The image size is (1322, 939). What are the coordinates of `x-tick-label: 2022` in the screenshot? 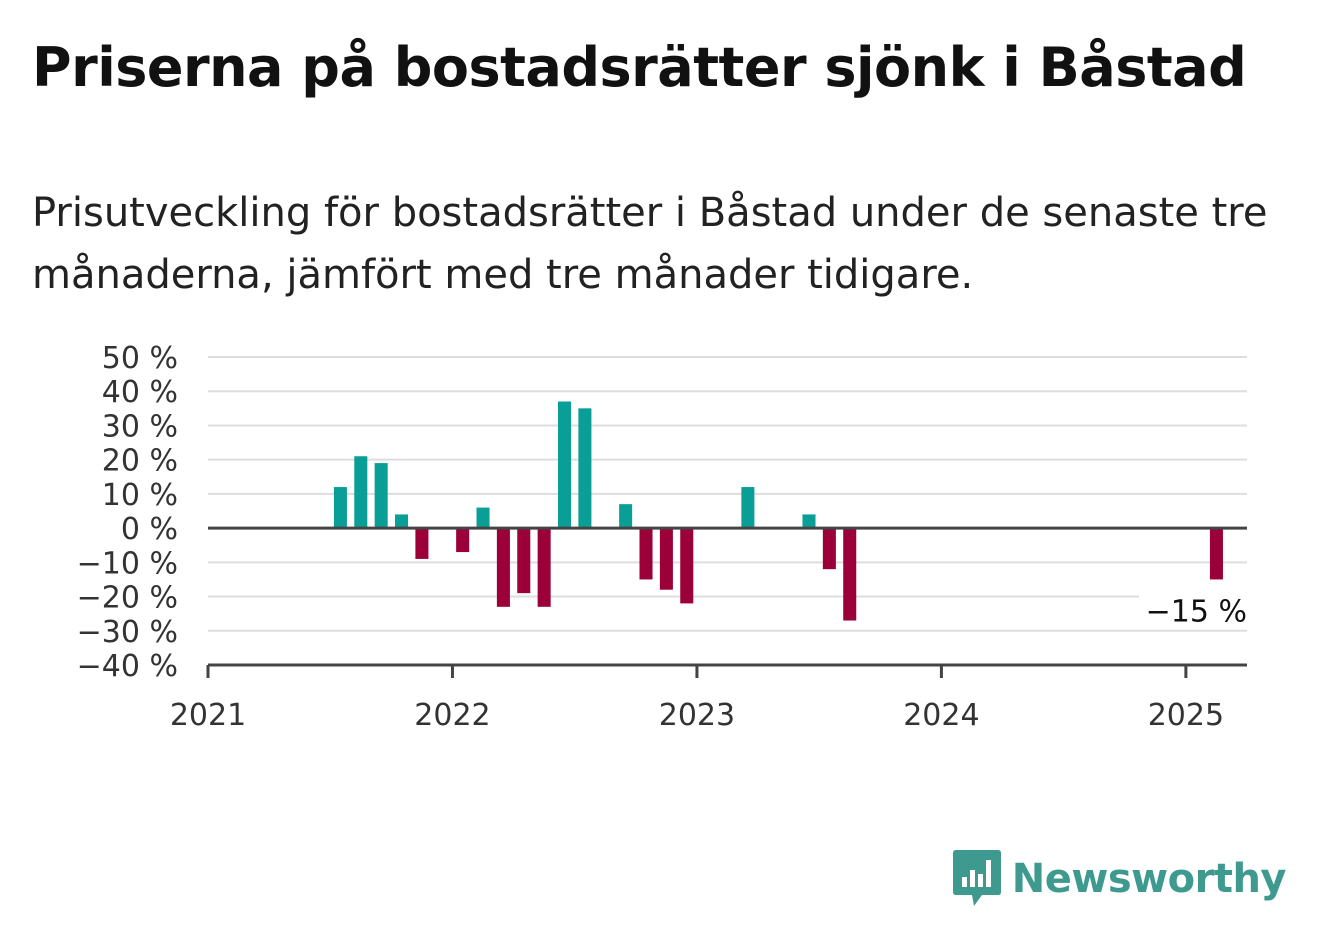 It's located at (452, 715).